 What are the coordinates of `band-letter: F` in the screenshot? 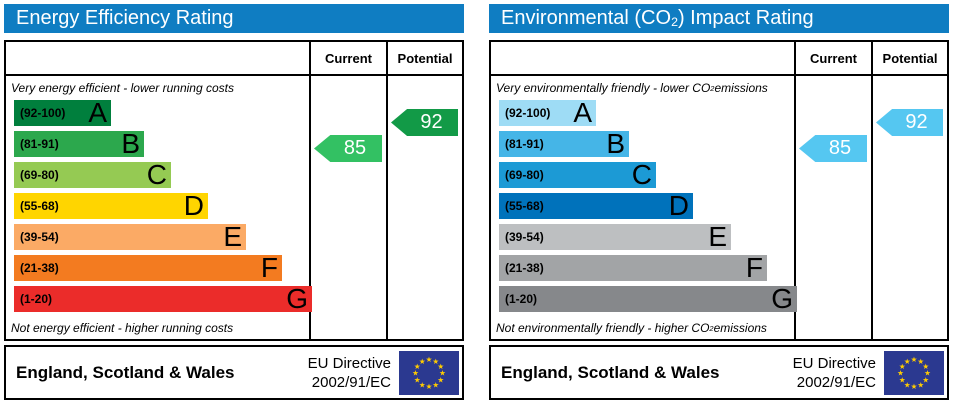 It's located at (269, 267).